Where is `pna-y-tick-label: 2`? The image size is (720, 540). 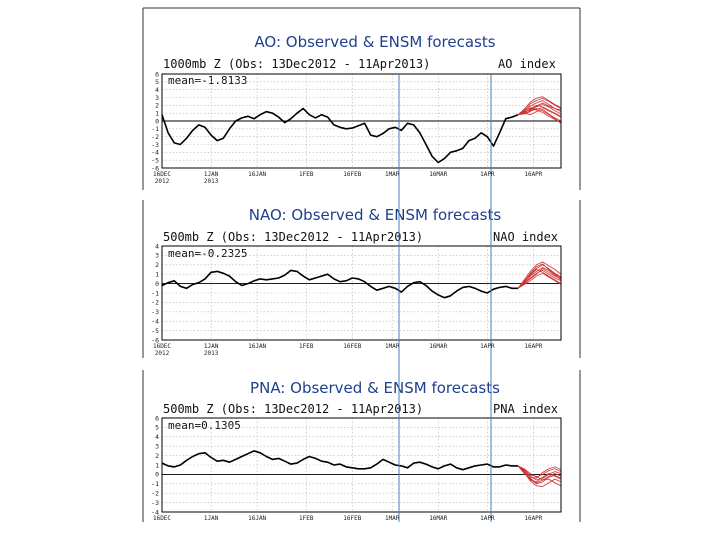
pna-y-tick-label: 2 is located at coordinates (157, 456).